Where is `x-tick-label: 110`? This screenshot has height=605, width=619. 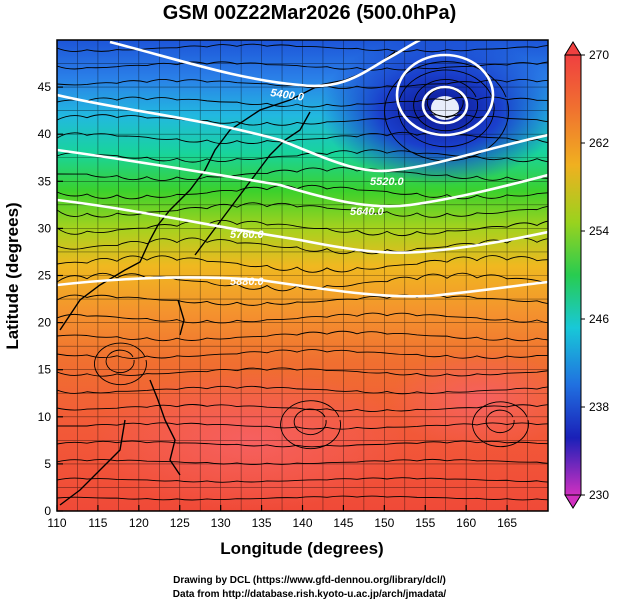
x-tick-label: 110 is located at coordinates (56, 523).